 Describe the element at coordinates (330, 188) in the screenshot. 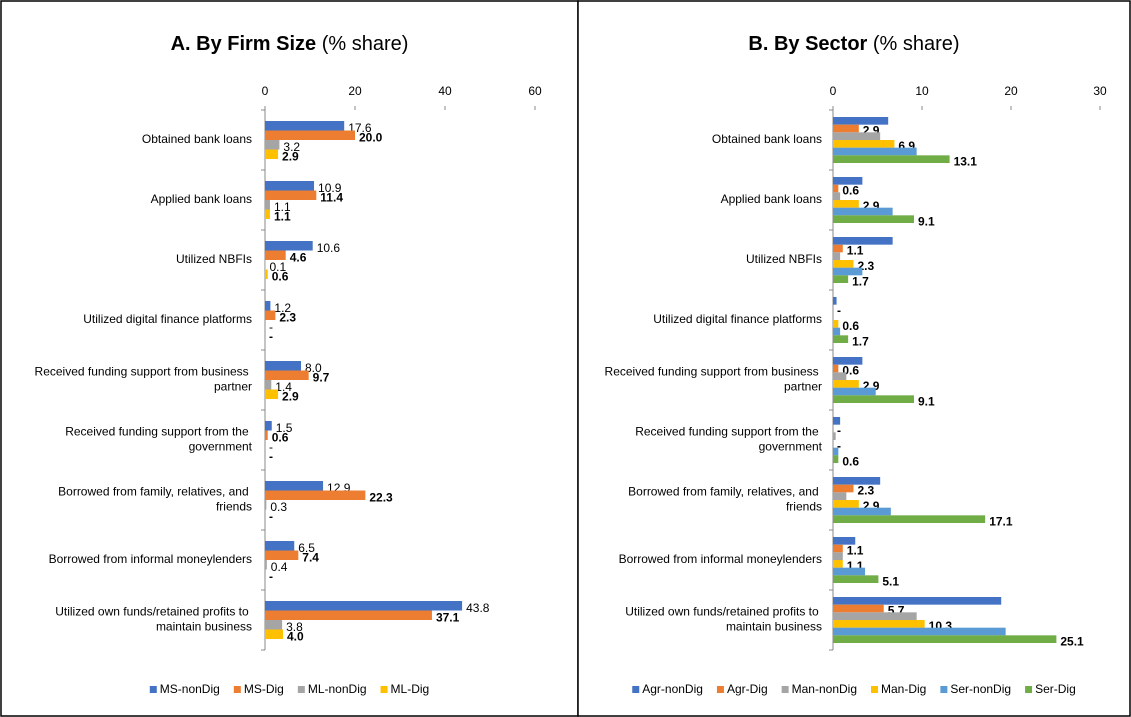

I see `data-label: 10.9` at that location.